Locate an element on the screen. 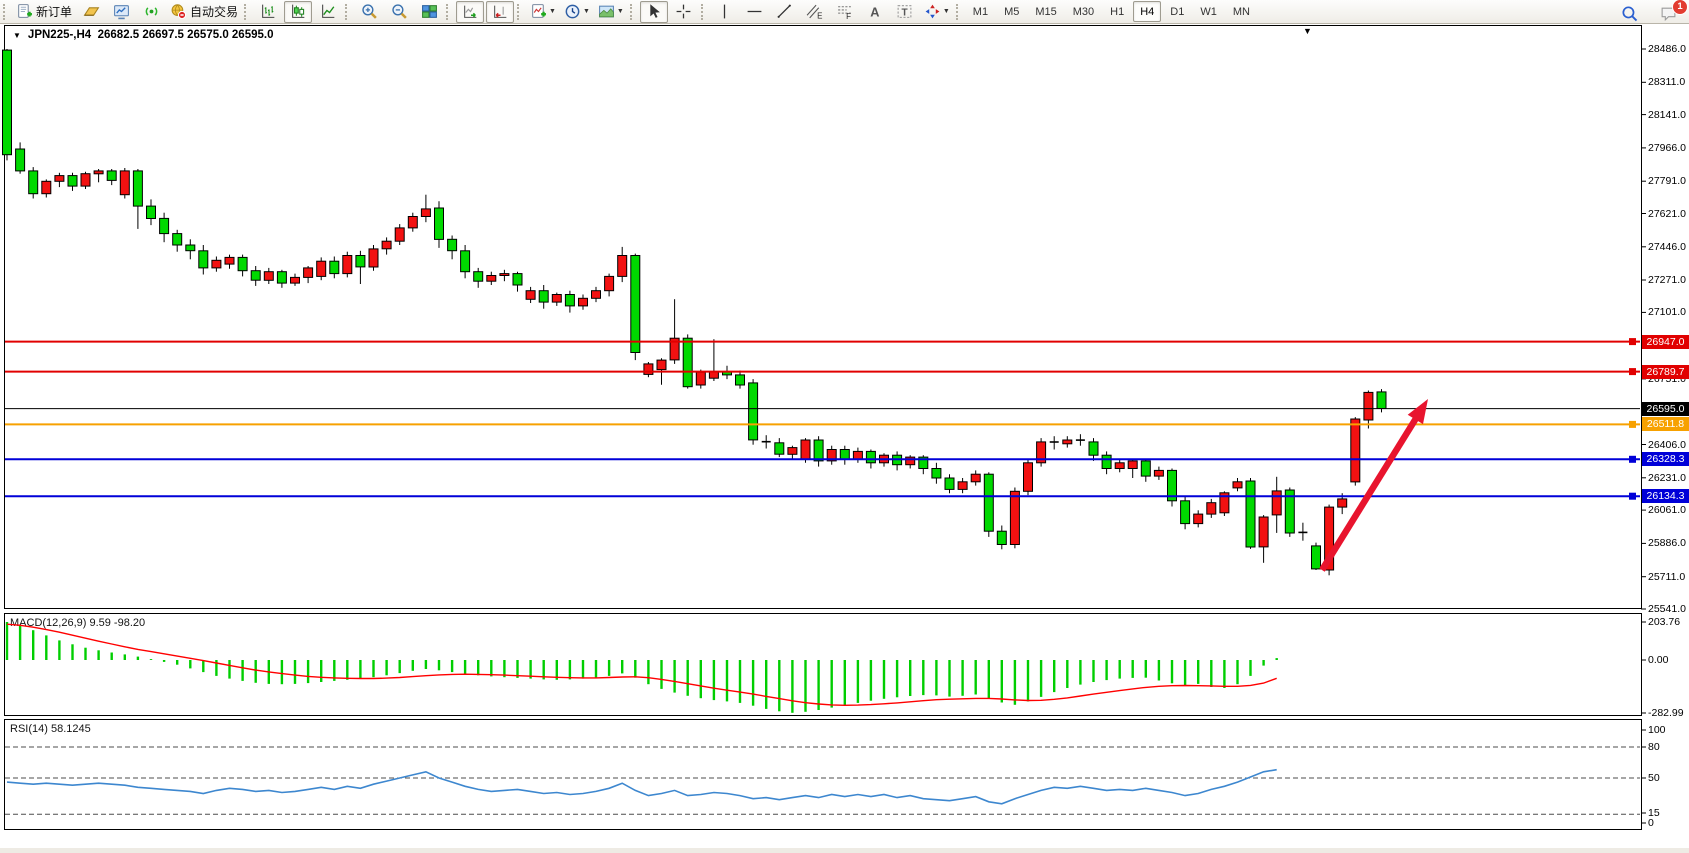  equidistant-channel-button: E is located at coordinates (815, 12).